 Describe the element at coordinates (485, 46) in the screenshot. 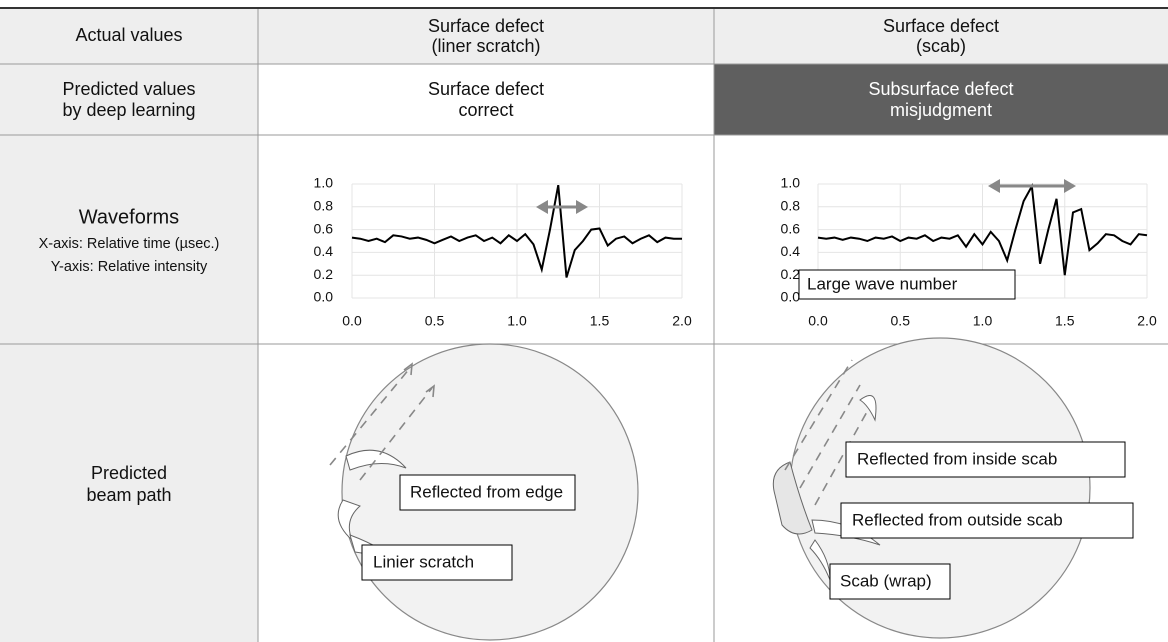

I see `cell-text: (liner scratch)` at that location.